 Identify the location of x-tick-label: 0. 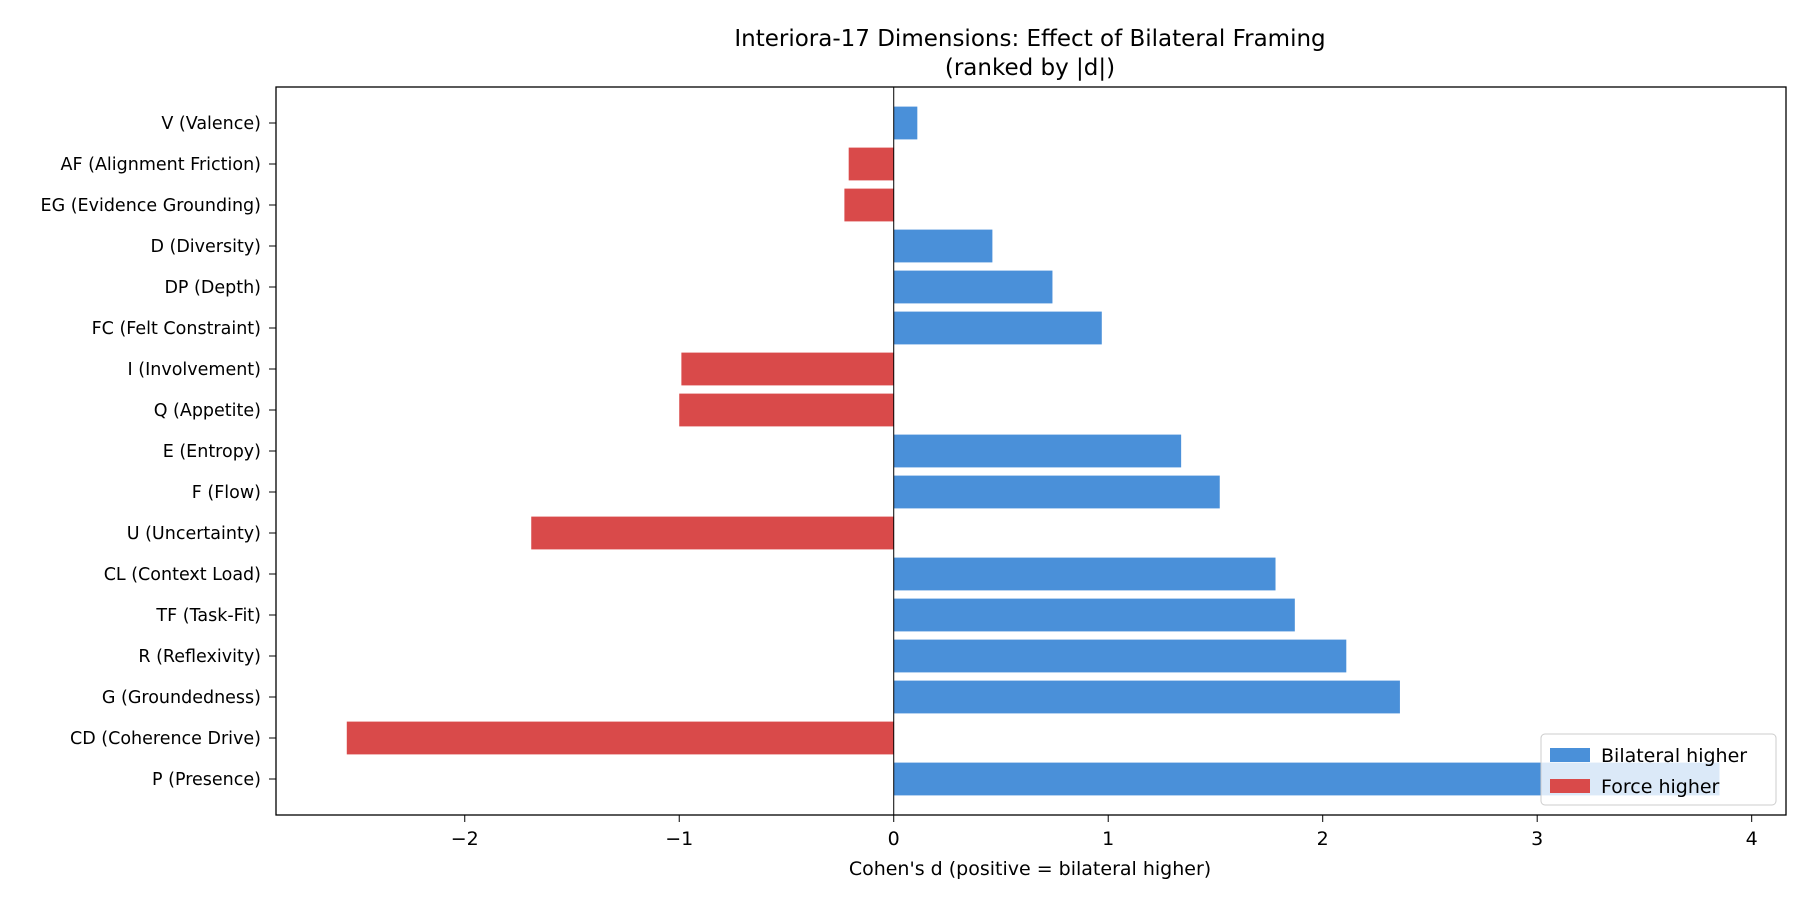
(894, 839).